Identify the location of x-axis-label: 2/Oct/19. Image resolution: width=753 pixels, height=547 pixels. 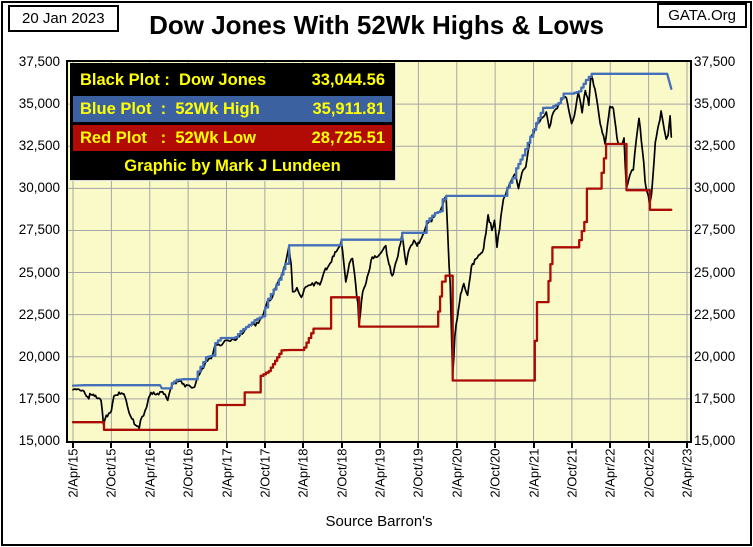
(418, 473).